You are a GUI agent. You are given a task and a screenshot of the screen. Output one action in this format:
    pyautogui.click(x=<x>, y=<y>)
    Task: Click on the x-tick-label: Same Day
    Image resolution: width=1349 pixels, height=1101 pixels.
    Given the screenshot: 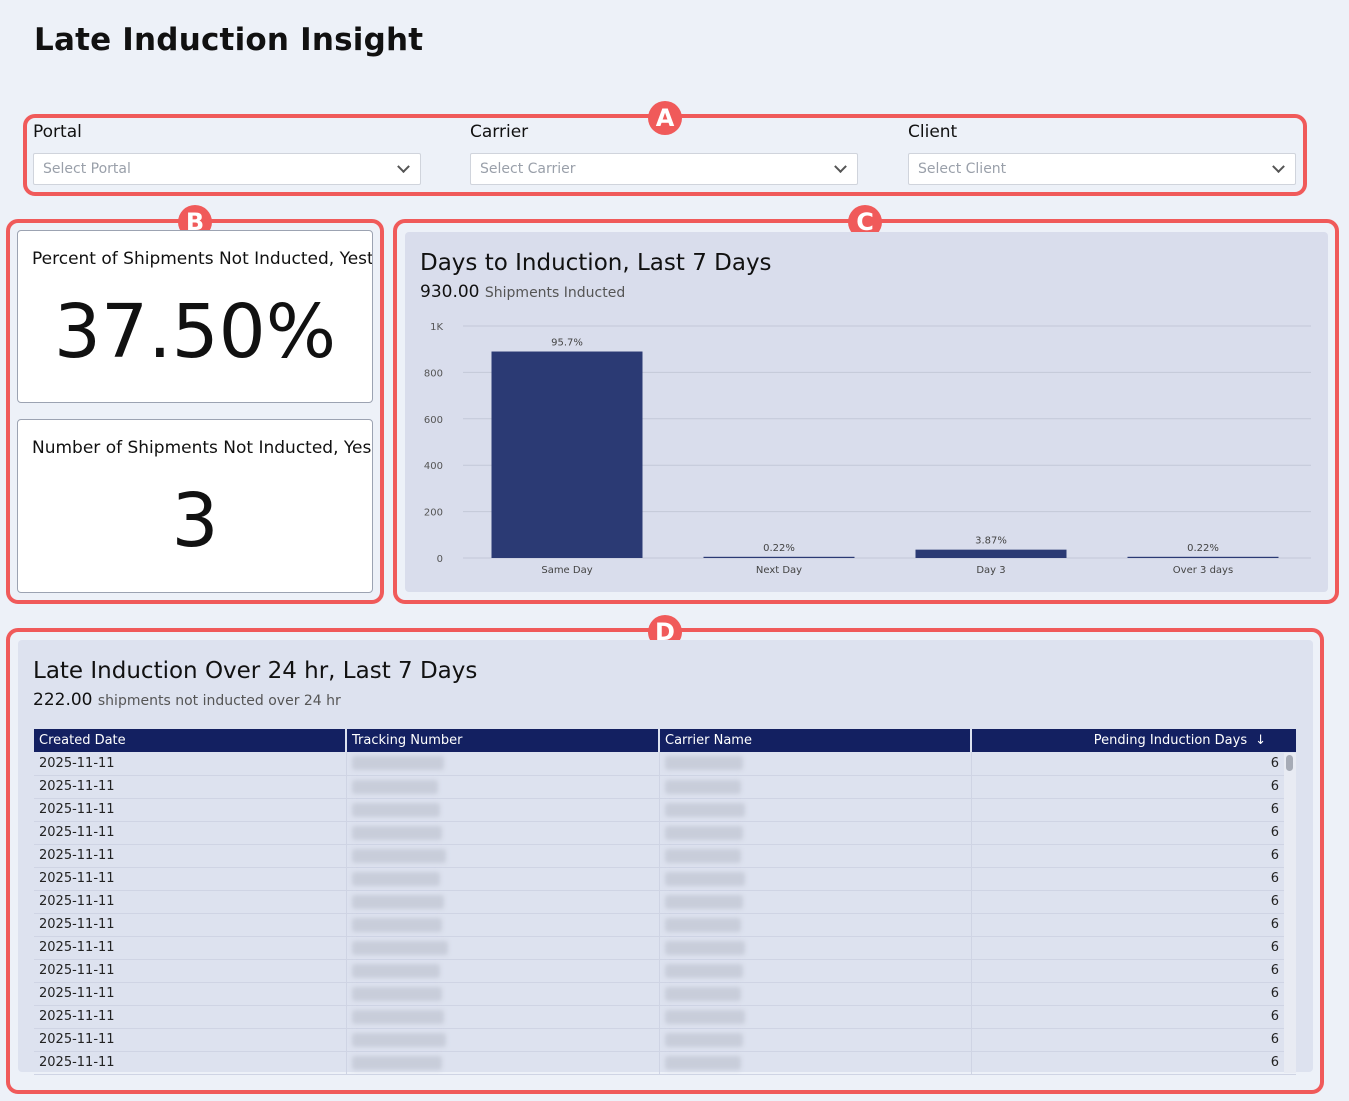 What is the action you would take?
    pyautogui.click(x=566, y=570)
    